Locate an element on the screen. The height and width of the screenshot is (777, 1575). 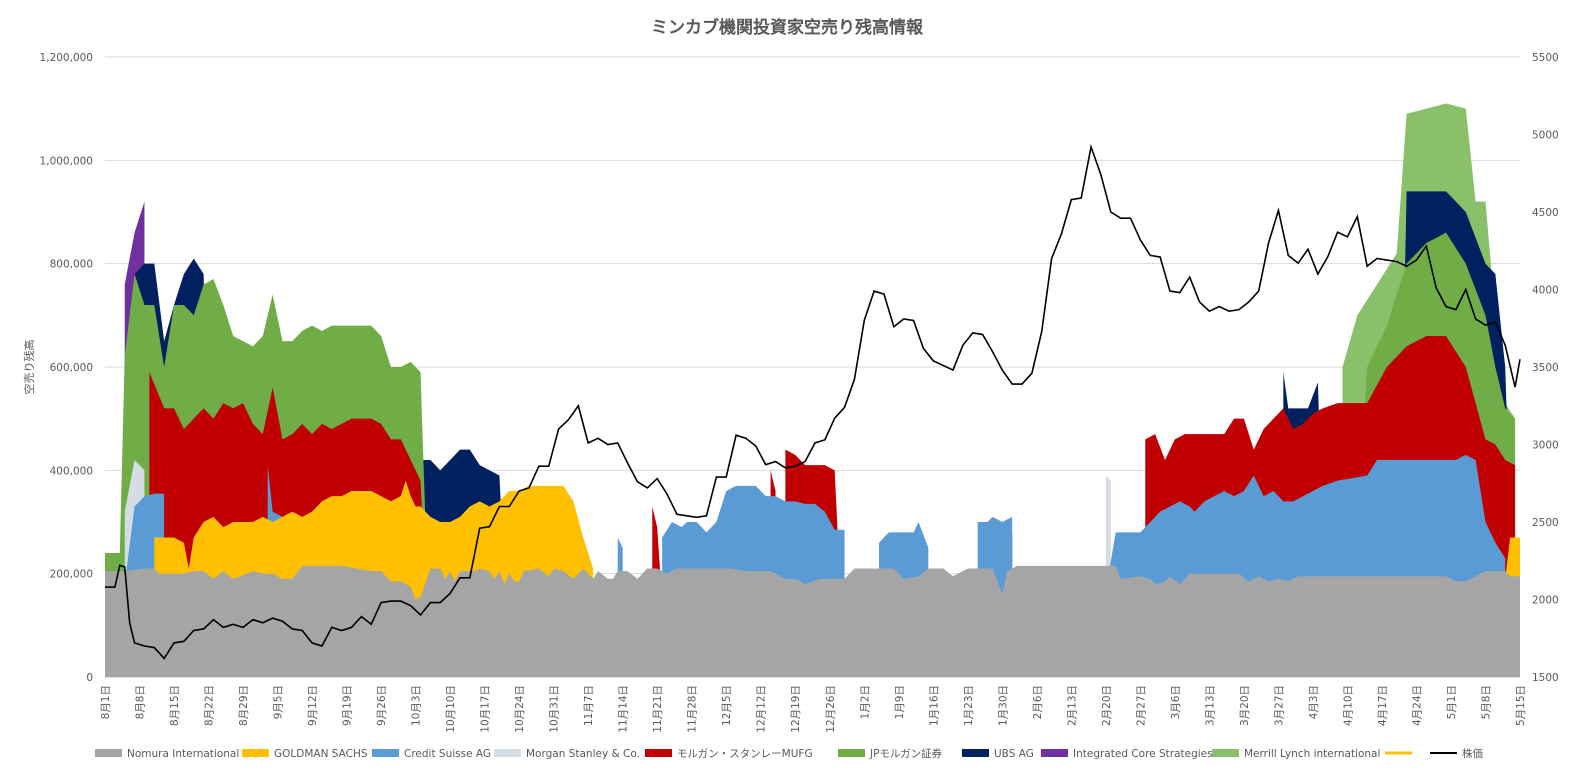
x-tick-label: 2月6日 is located at coordinates (1038, 702).